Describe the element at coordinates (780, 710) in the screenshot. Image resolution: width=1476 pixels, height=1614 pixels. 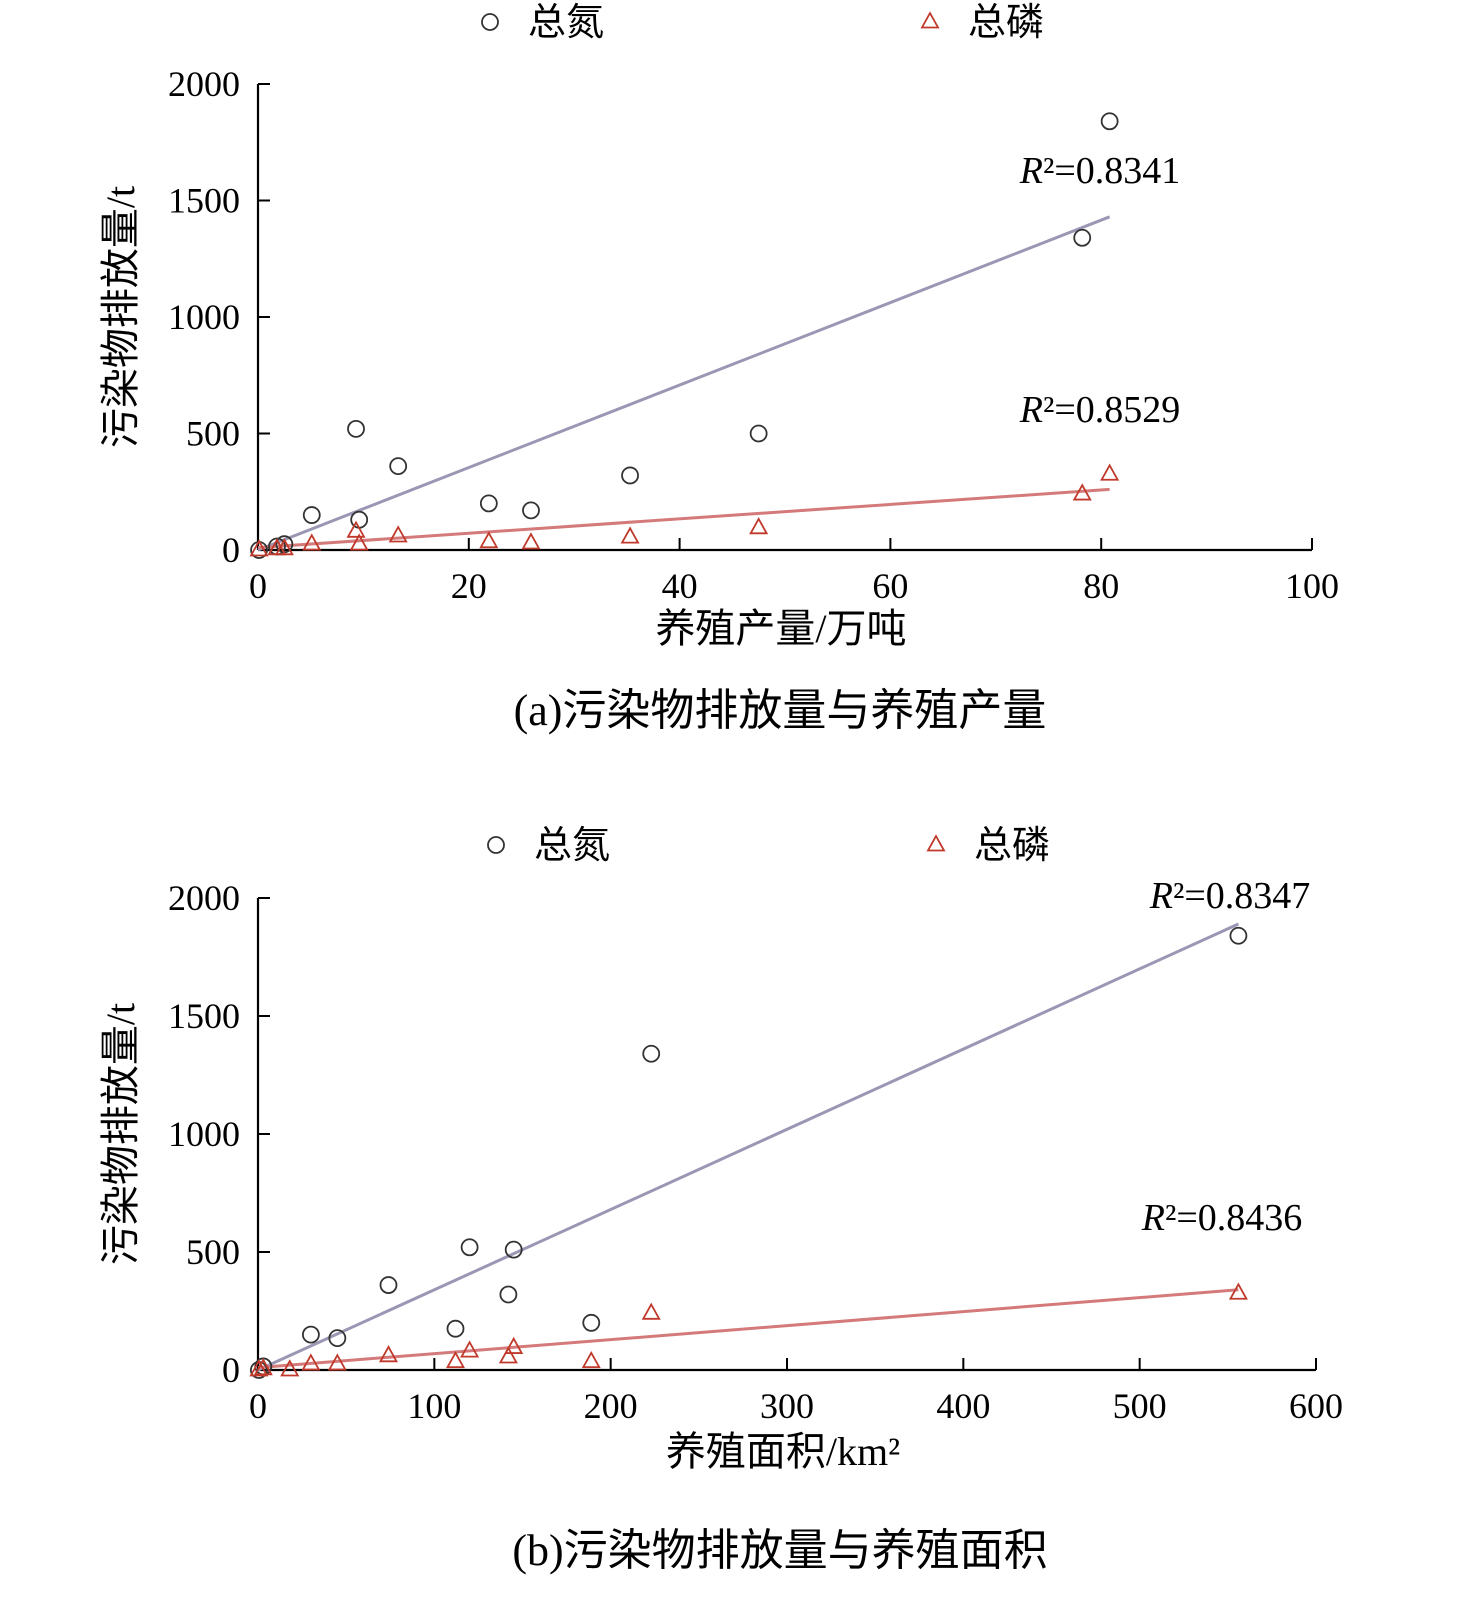
I see `chart-caption: (a)污染物排放量与养殖产量` at that location.